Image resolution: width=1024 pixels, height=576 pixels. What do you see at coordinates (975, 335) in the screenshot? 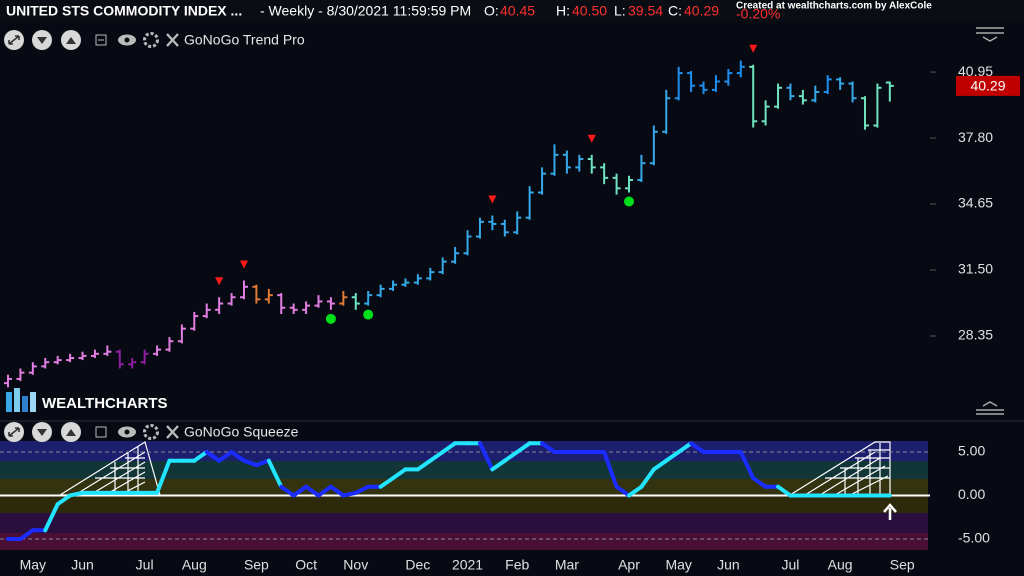
I see `y-tick-label: 28.35` at bounding box center [975, 335].